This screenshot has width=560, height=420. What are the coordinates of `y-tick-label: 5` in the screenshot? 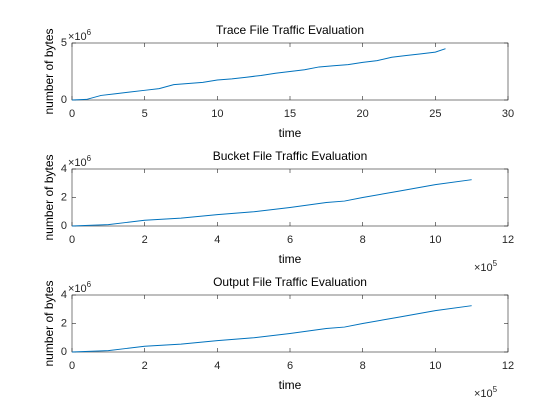 It's located at (64, 43).